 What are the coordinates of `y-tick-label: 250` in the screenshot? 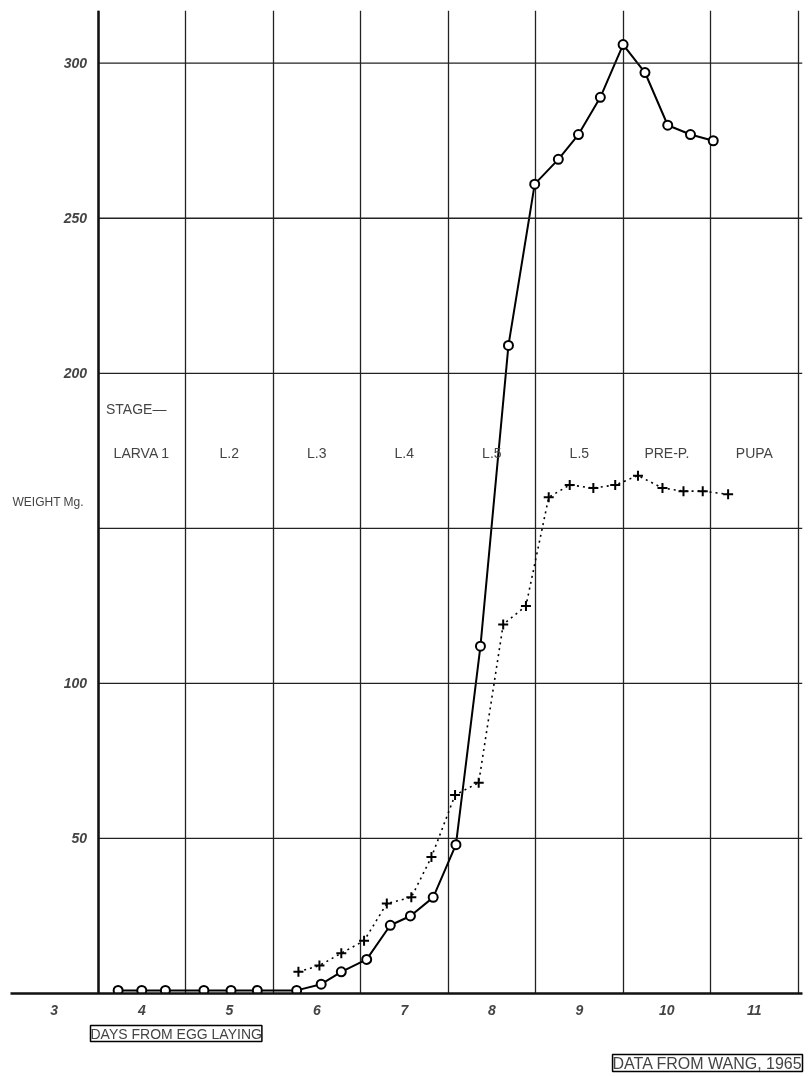 It's located at (75, 218).